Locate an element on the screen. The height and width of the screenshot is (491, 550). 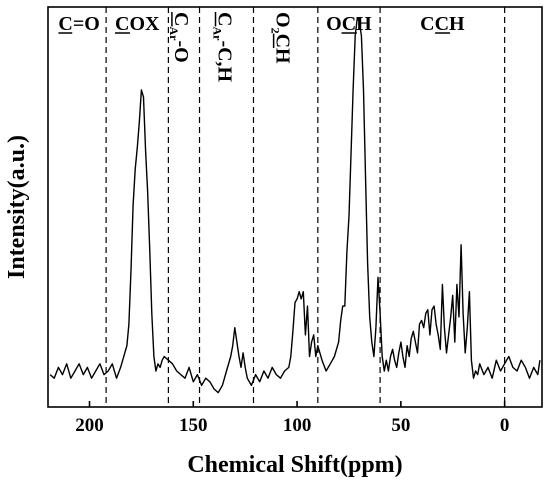
svg-text: O2CH is located at coordinates (281, 38).